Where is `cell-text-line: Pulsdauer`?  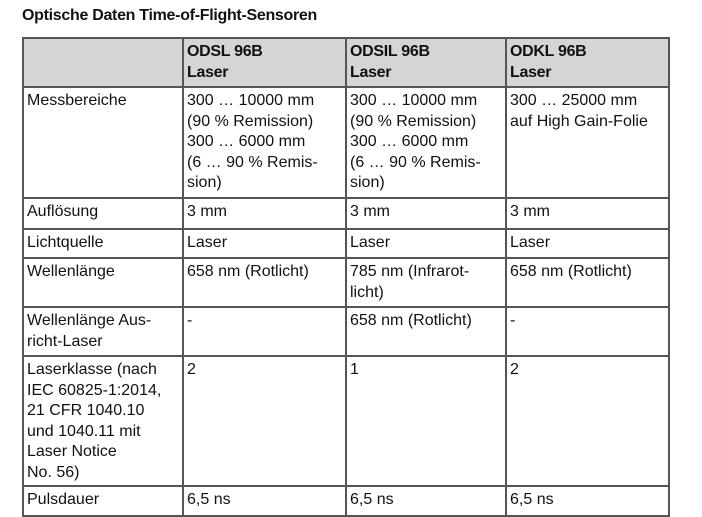 cell-text-line: Pulsdauer is located at coordinates (63, 499).